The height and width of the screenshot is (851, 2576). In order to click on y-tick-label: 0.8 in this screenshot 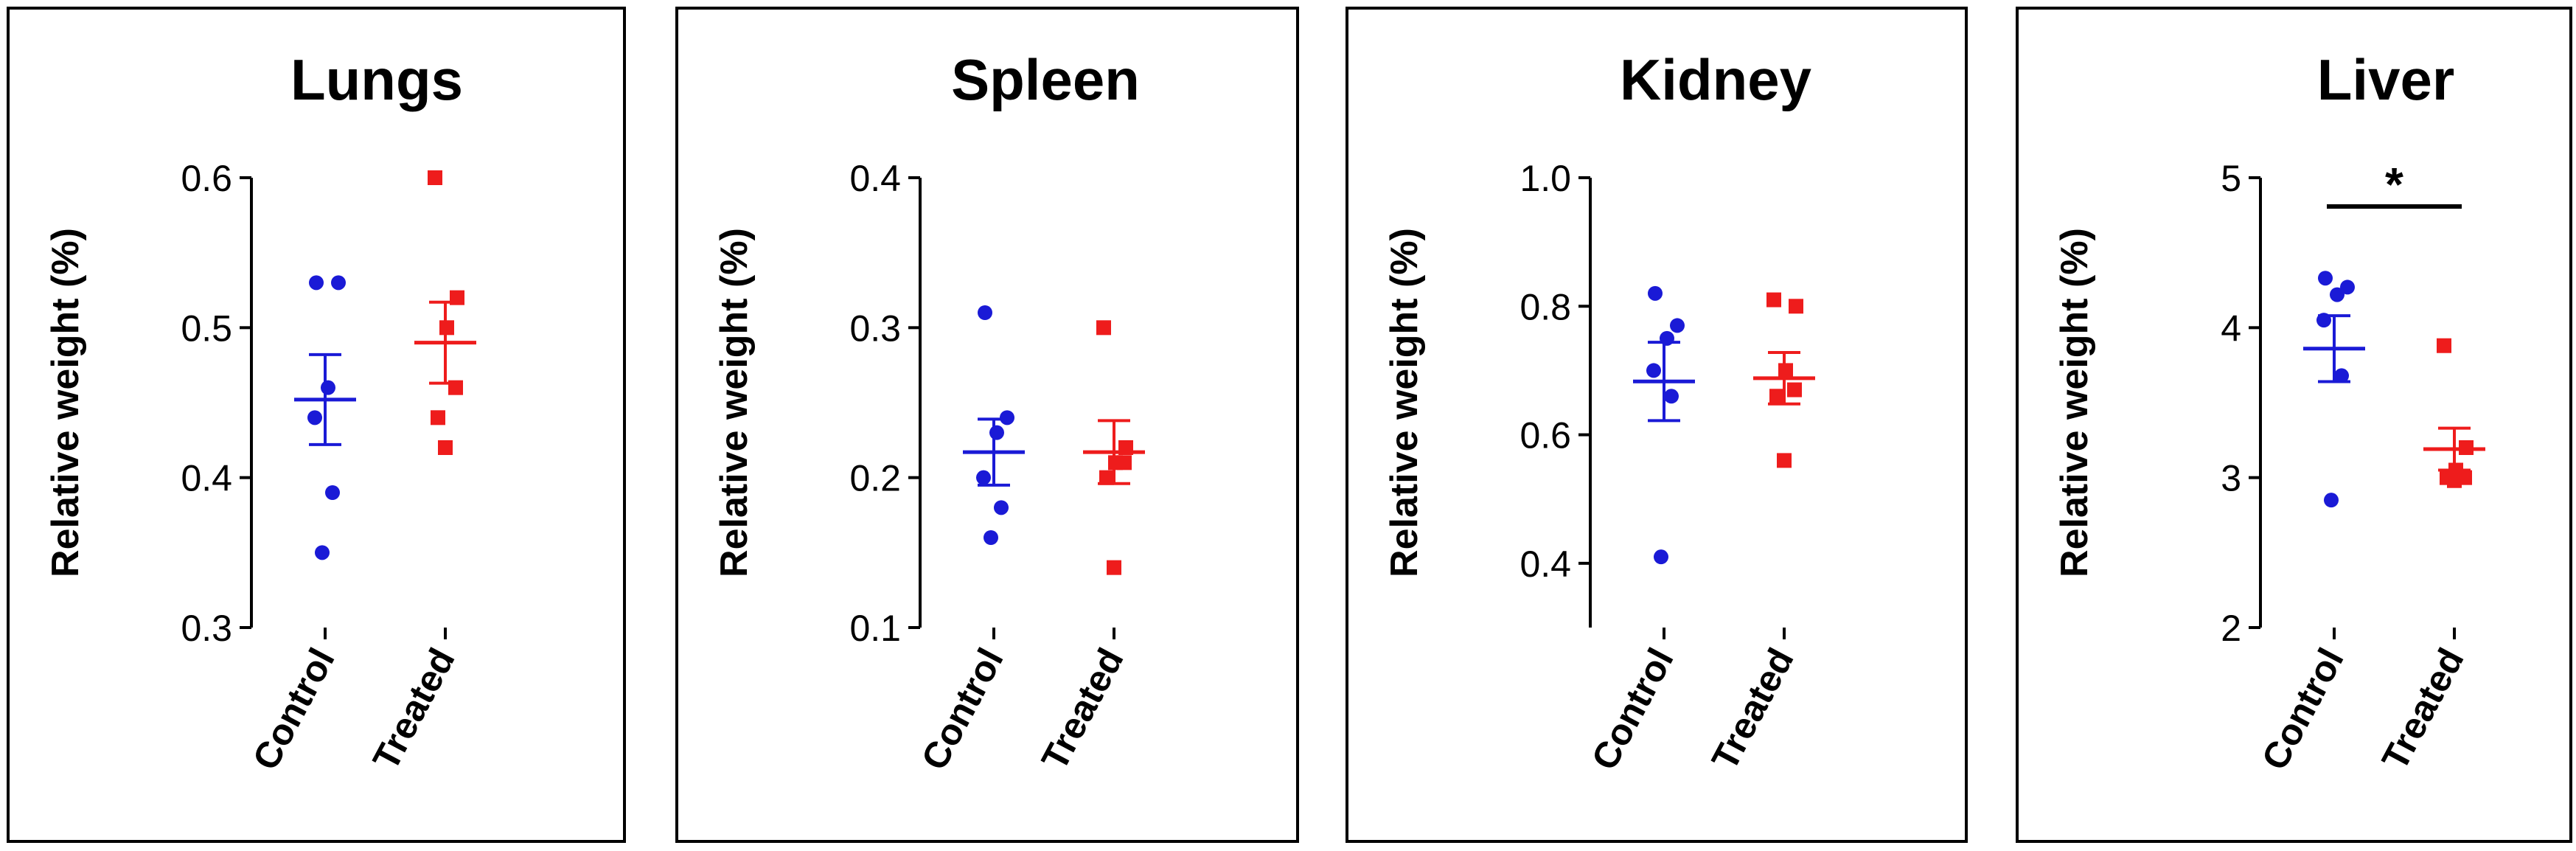, I will do `click(1546, 306)`.